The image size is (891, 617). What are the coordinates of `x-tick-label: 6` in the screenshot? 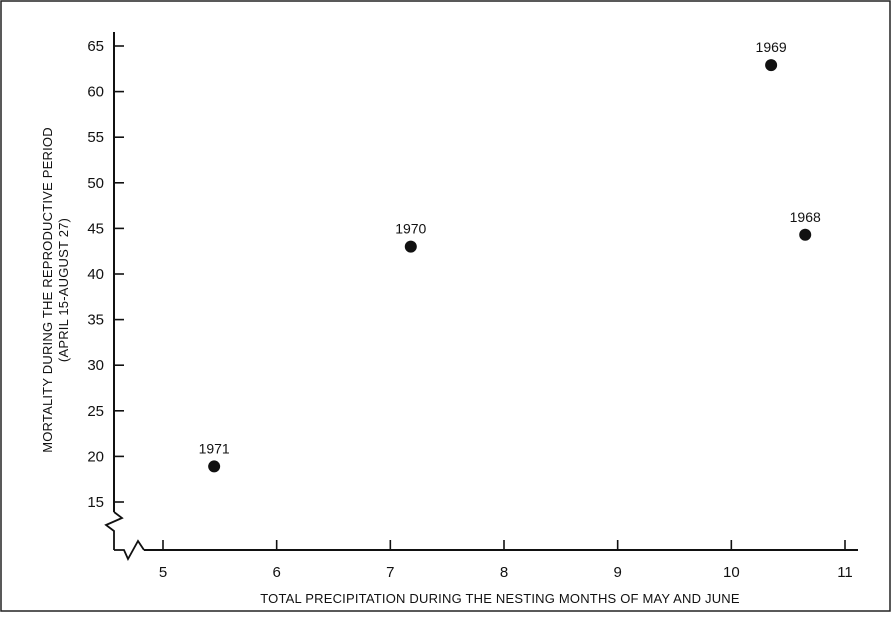 It's located at (276, 572).